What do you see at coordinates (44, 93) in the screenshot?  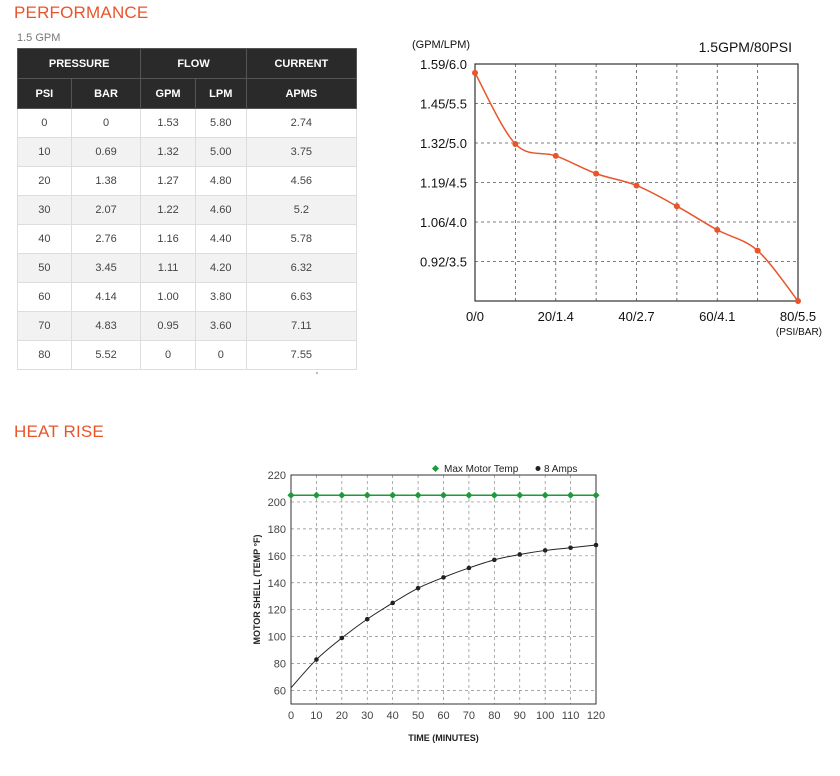 I see `column-header-psi: PSI` at bounding box center [44, 93].